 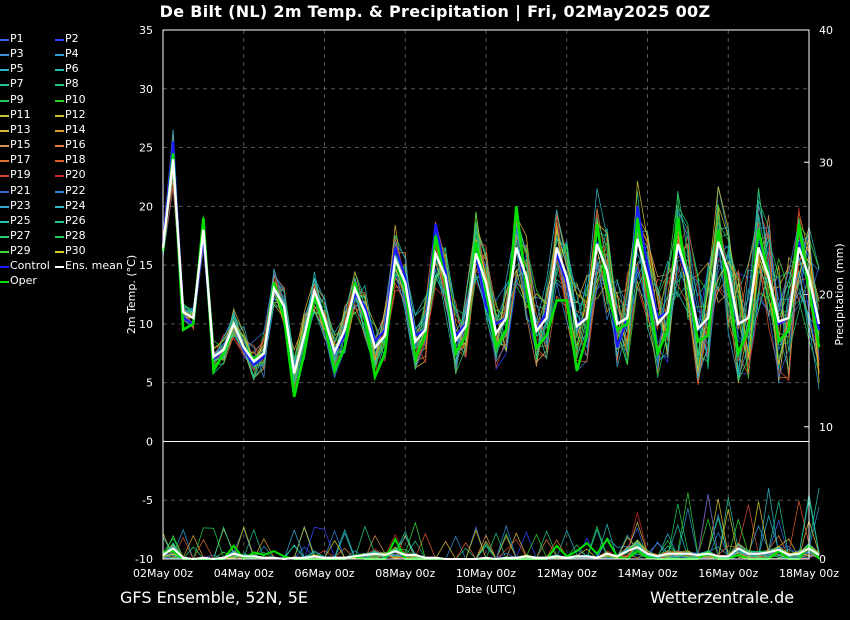 I want to click on legend-label: Oper, so click(x=23, y=281).